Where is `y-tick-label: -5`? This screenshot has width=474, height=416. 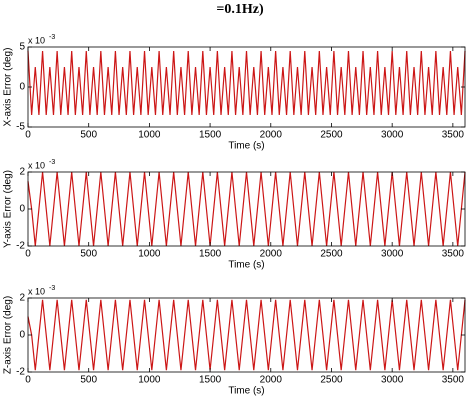
y-tick-label: -5 is located at coordinates (20, 127).